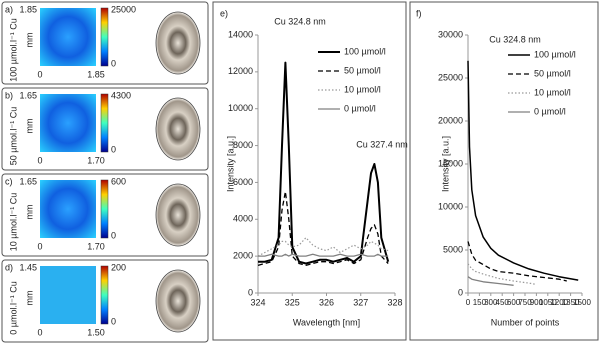 The height and width of the screenshot is (343, 600). I want to click on panel-label: b), so click(9, 95).